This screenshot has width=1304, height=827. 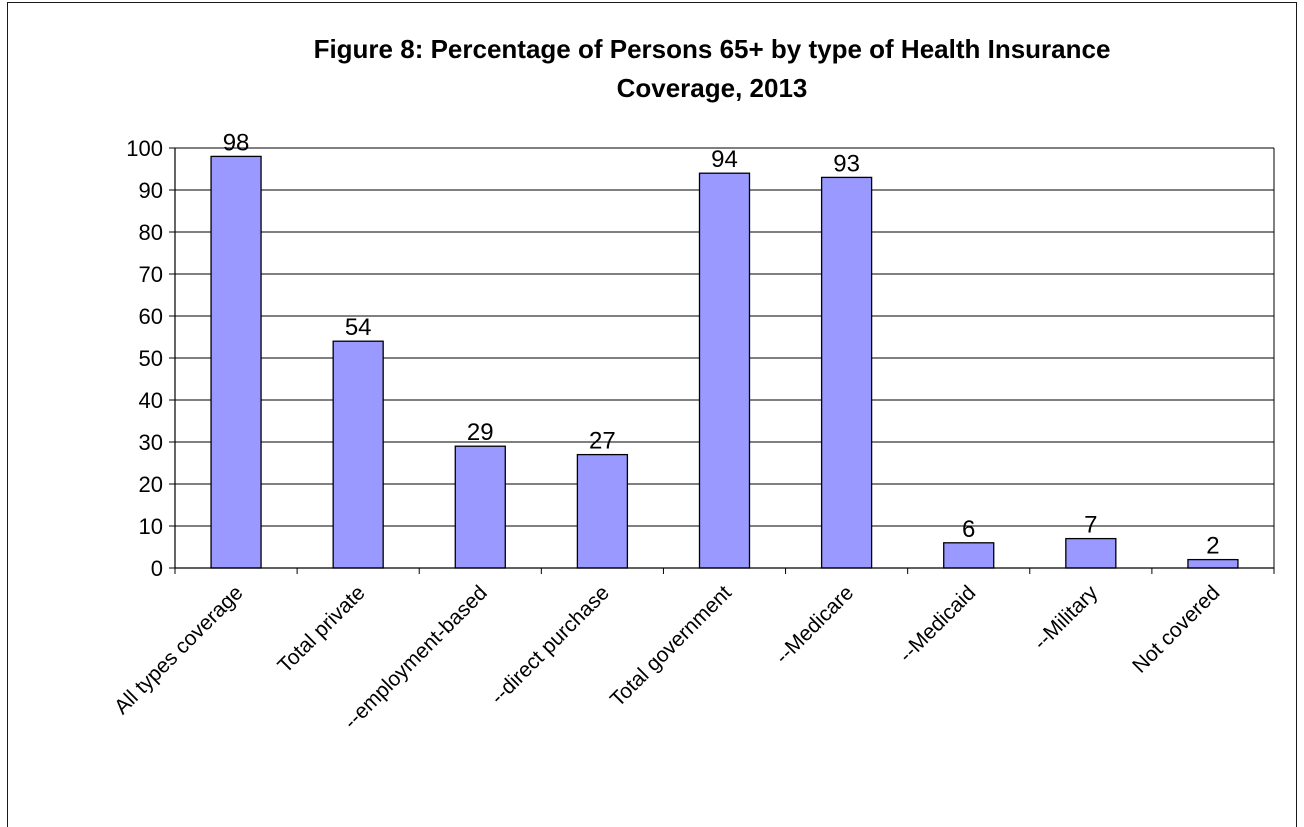 I want to click on chart-title-line-2: Coverage, 2013, so click(x=712, y=88).